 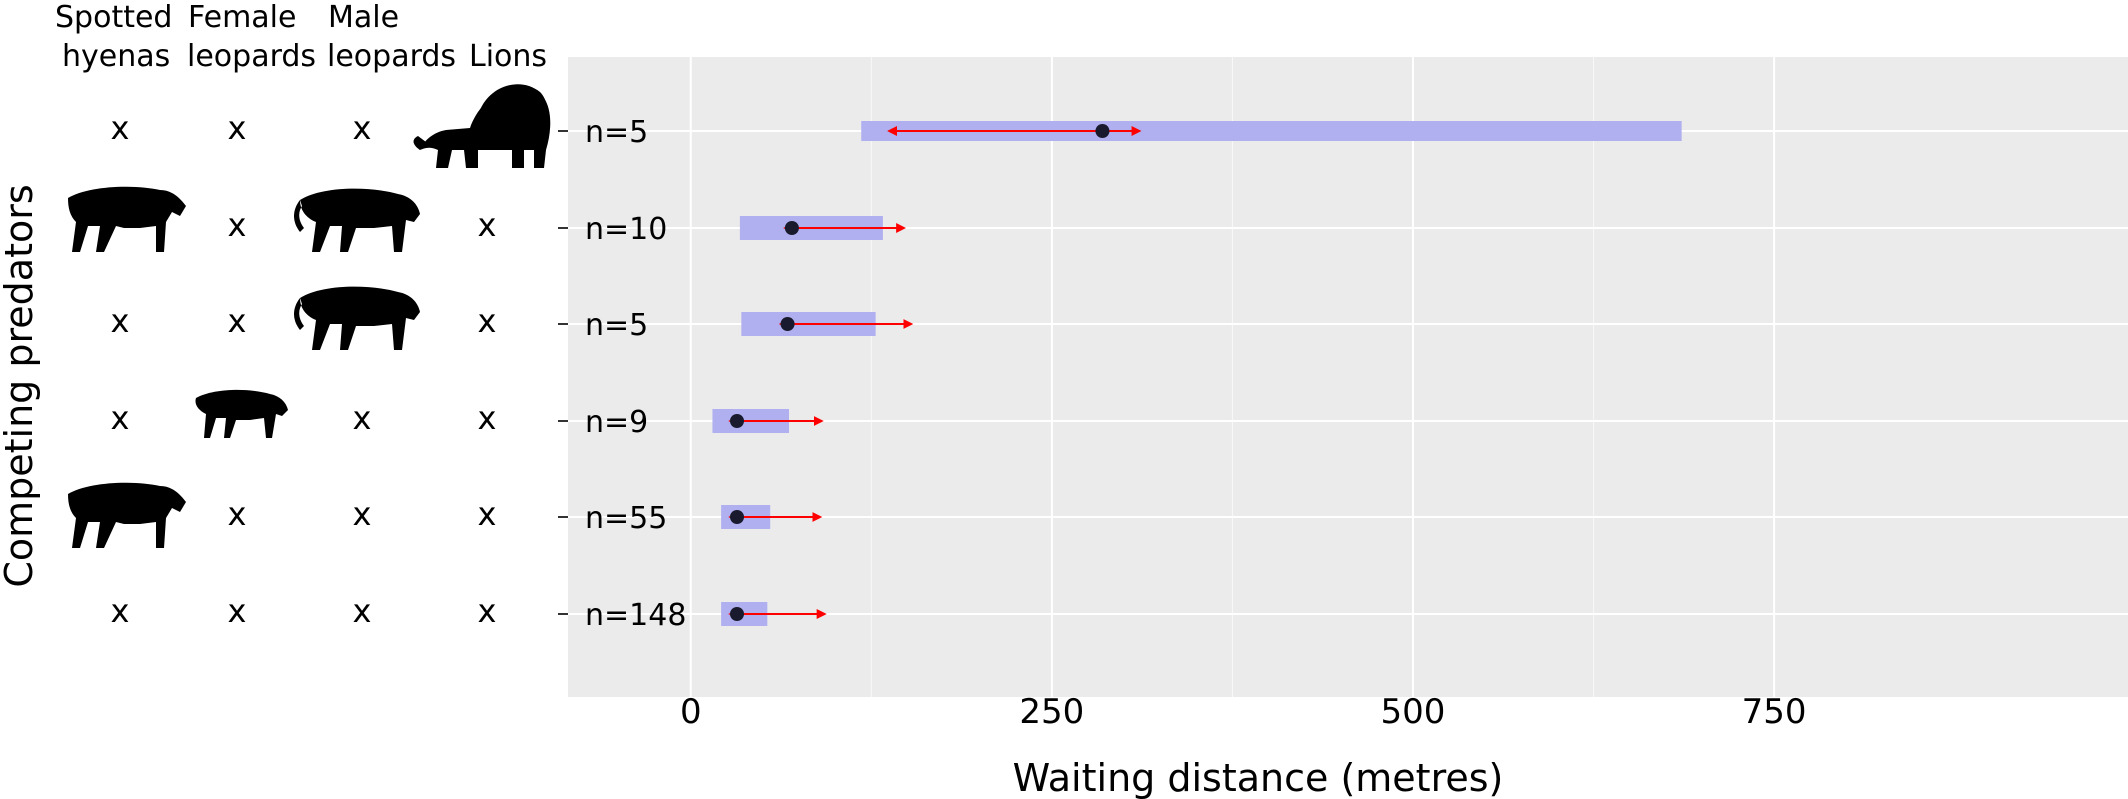 What do you see at coordinates (1051, 712) in the screenshot?
I see `x-tick-label: 250` at bounding box center [1051, 712].